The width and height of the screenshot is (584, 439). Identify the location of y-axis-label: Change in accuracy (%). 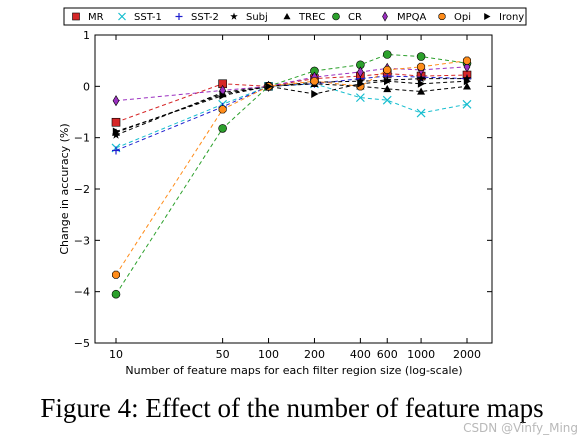
(64, 188).